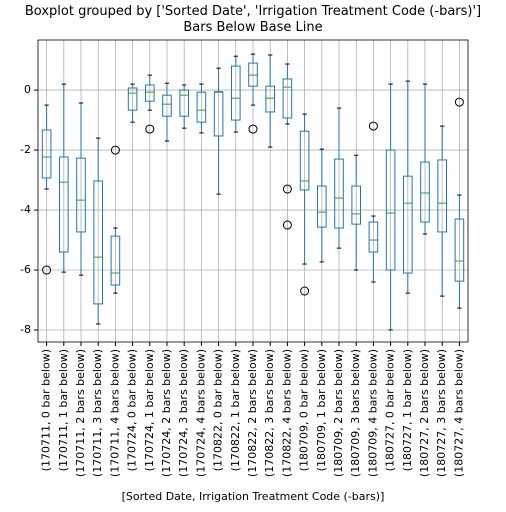  Describe the element at coordinates (200, 413) in the screenshot. I see `x-tick-label: (170724, 4 bars below)` at that location.